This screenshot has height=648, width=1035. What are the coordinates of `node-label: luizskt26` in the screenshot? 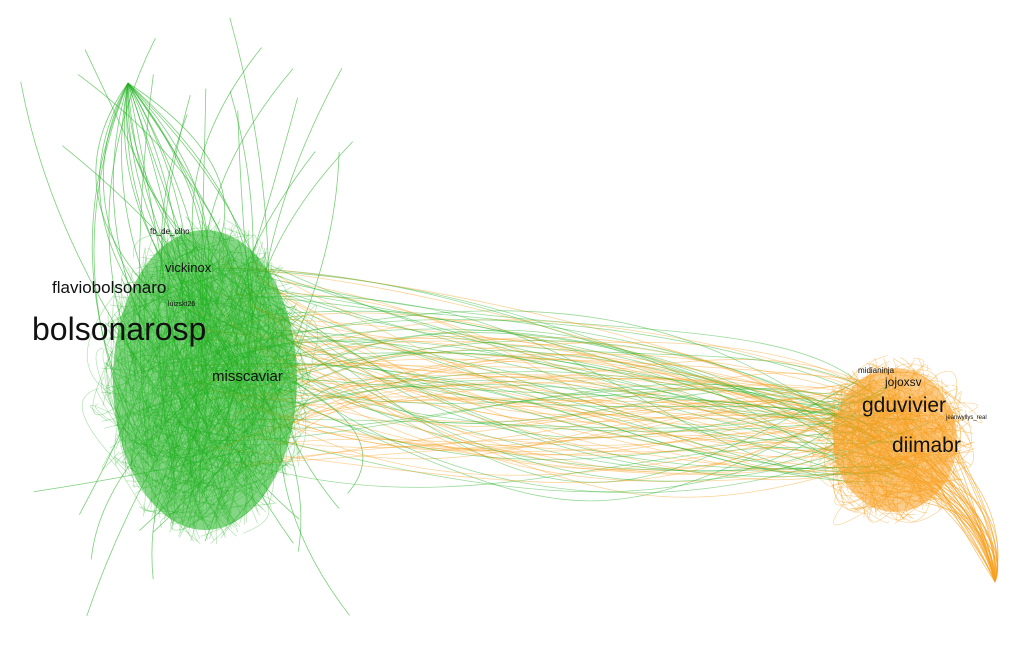 It's located at (181, 304).